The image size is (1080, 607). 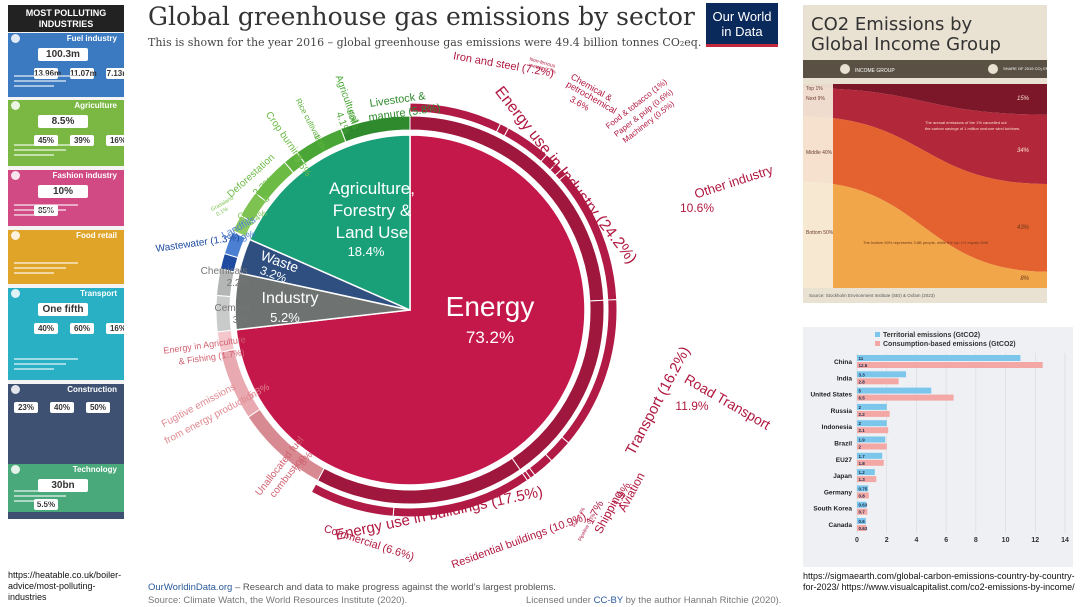 I want to click on inner-slice-agriculture-forestry-land-use, so click(x=329, y=223).